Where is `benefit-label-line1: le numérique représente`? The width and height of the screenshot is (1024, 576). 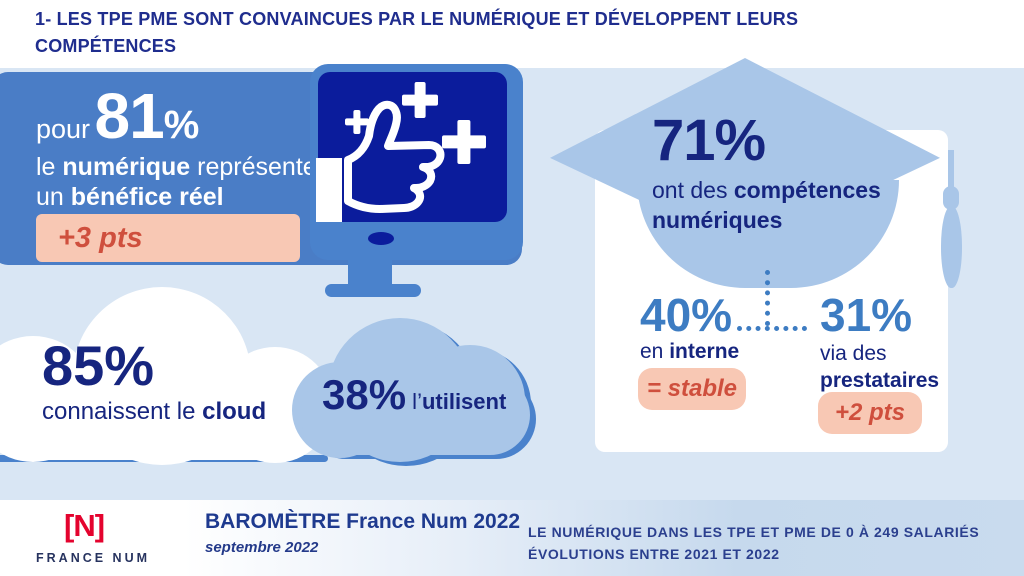
benefit-label-line1: le numérique représente is located at coordinates (176, 167).